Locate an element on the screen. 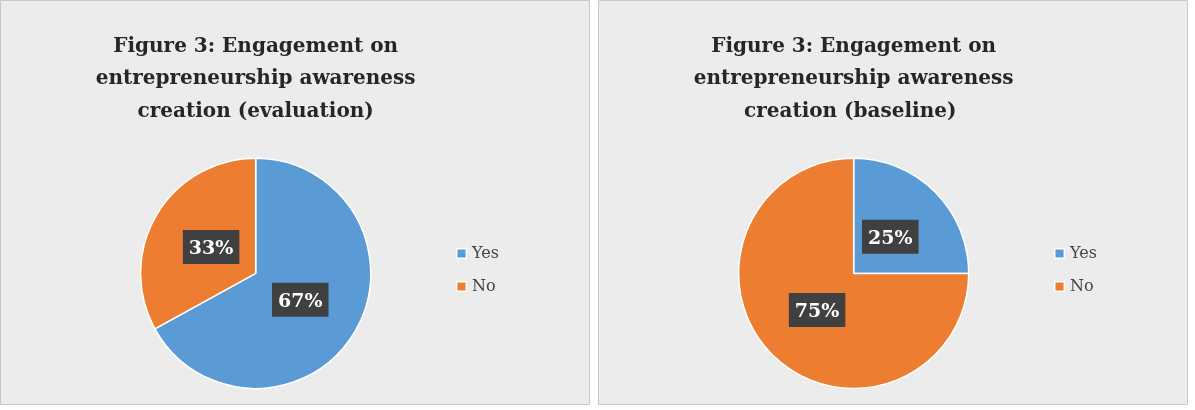  data-label: 33% is located at coordinates (211, 247).